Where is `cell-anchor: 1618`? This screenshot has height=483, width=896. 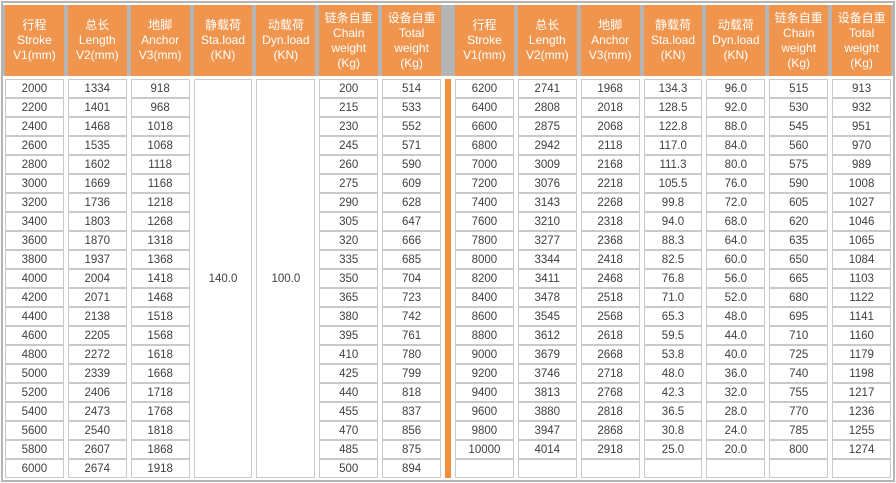 cell-anchor: 1618 is located at coordinates (160, 354).